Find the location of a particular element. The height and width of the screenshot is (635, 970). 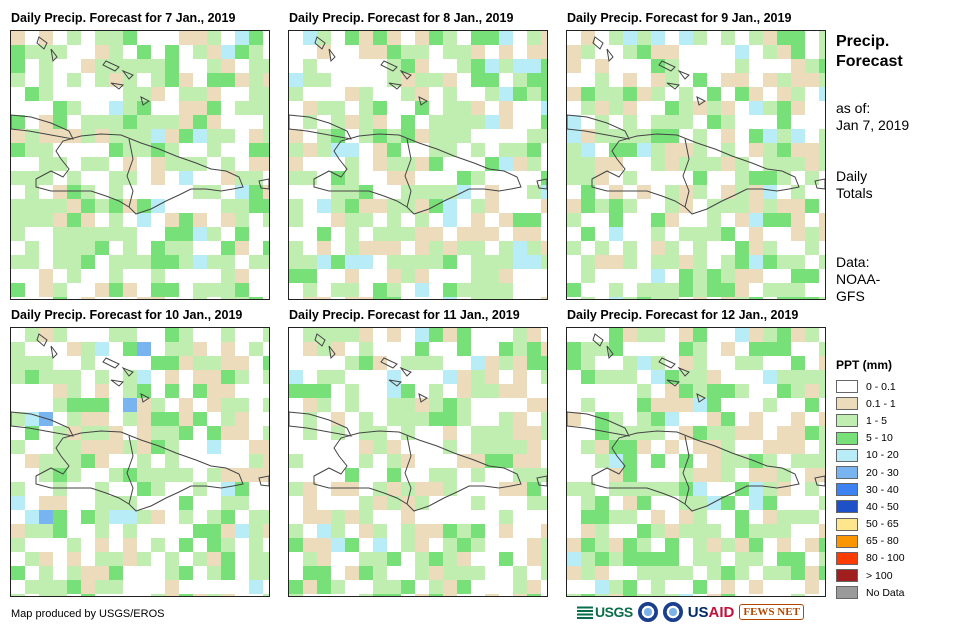

legend-item: > 100 is located at coordinates (870, 575).